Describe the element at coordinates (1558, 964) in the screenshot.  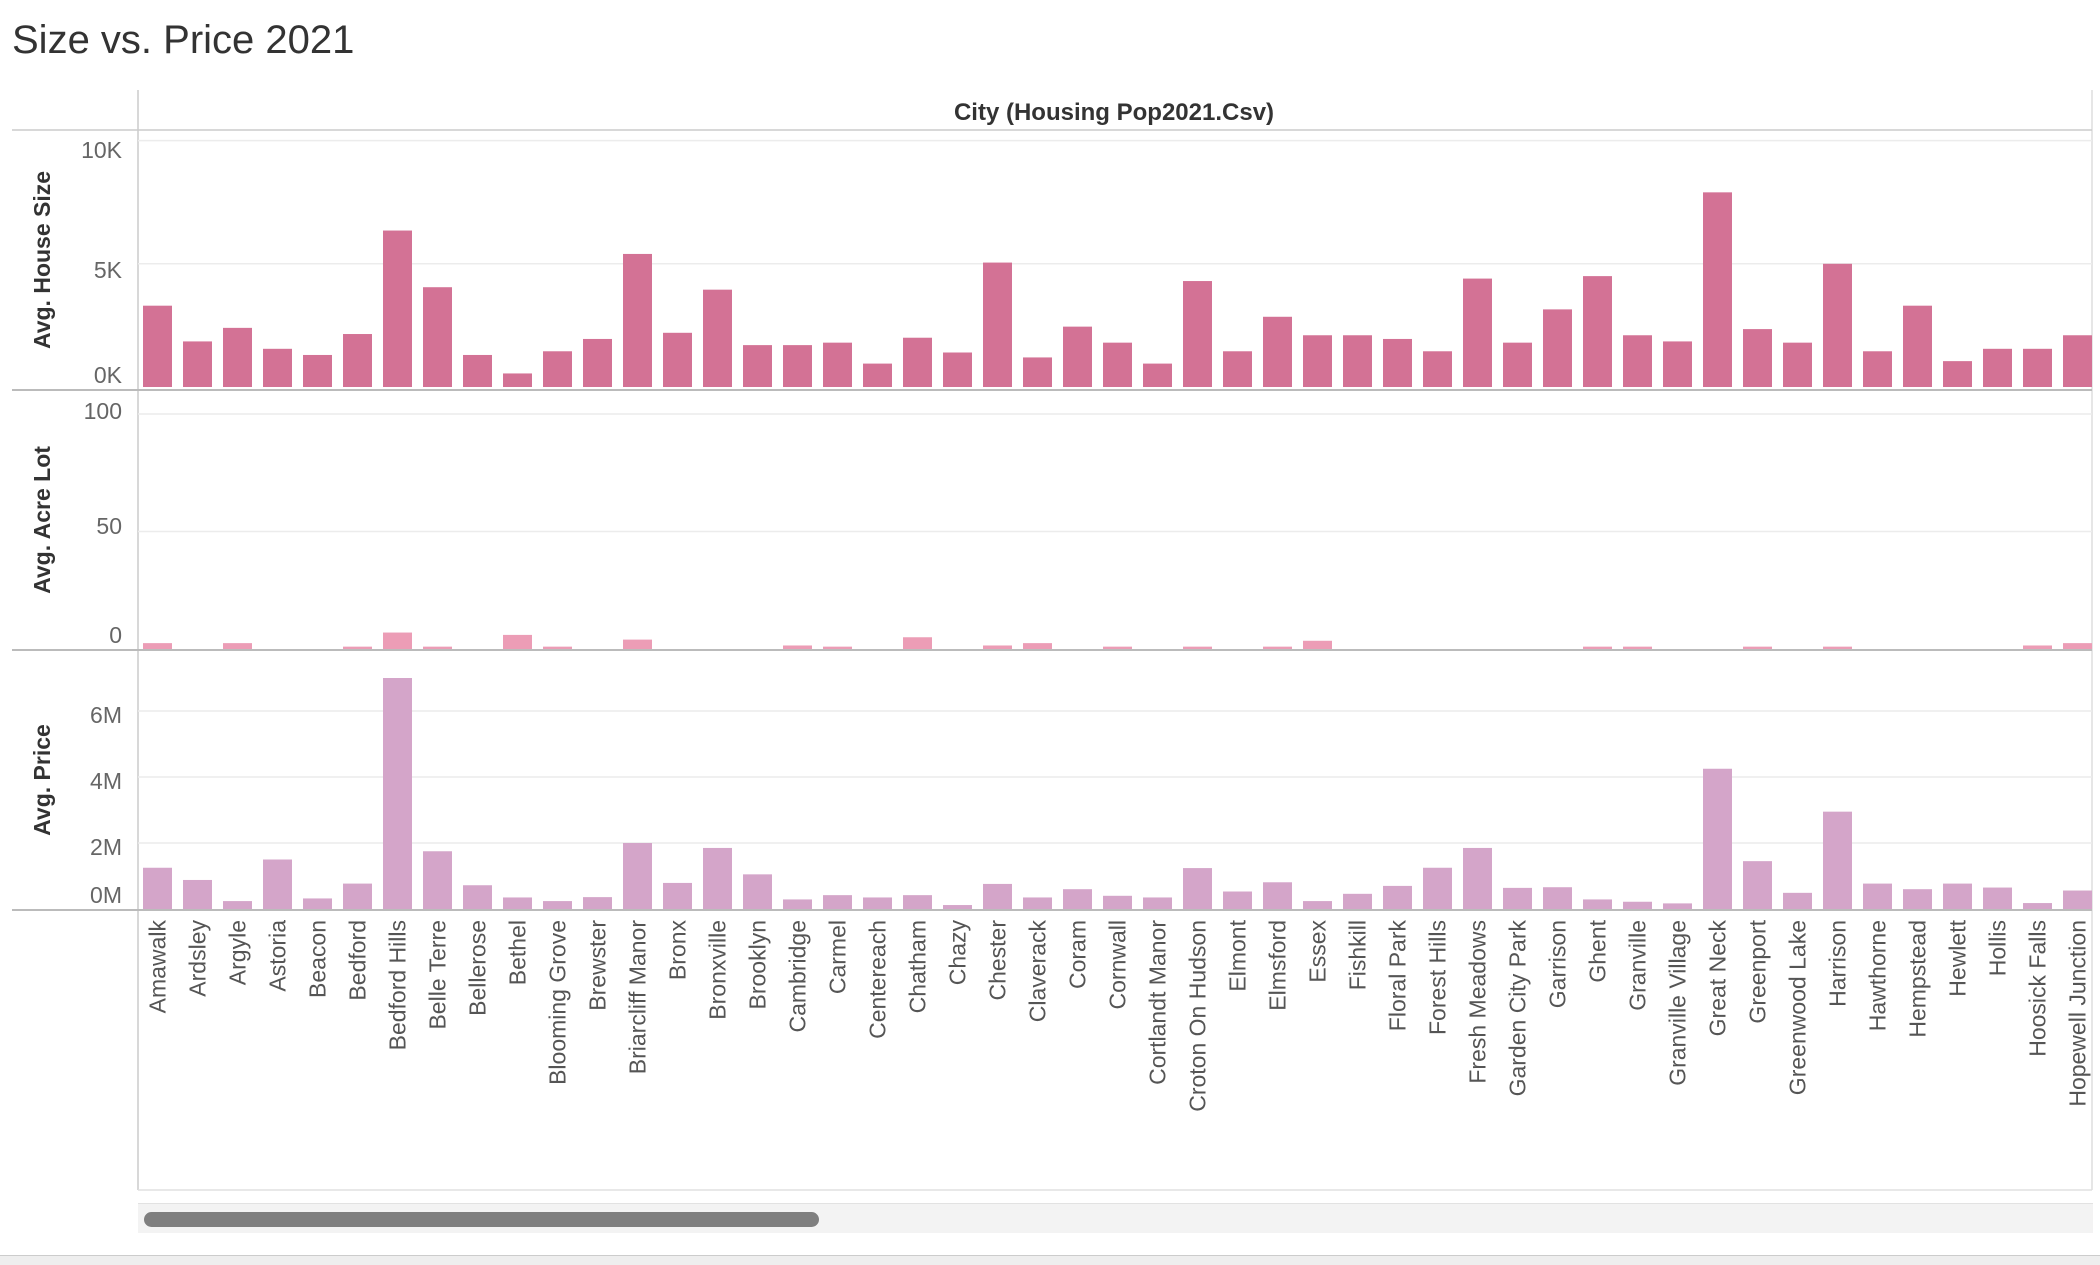
I see `x-tick-label: Garrison` at that location.